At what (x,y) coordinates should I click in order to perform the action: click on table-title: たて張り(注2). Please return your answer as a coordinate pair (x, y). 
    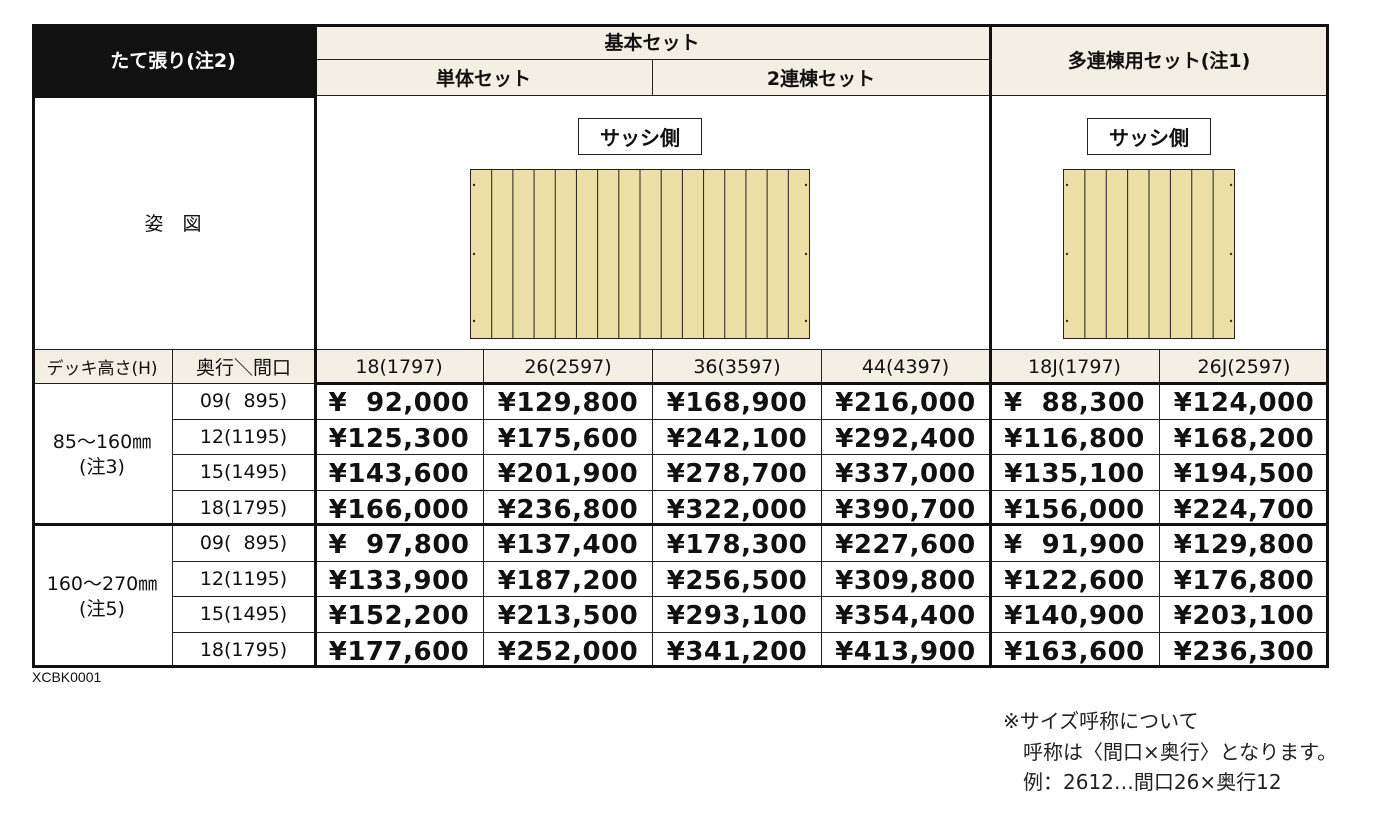
    Looking at the image, I should click on (173, 60).